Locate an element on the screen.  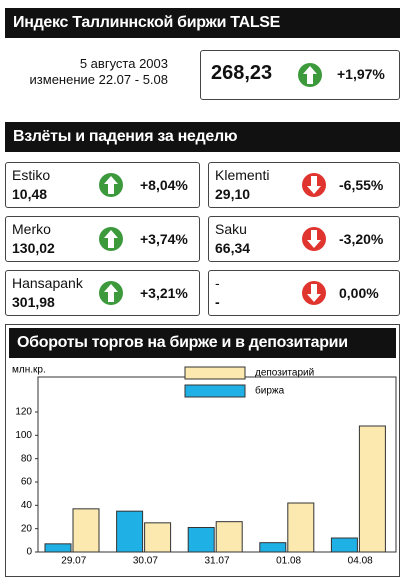
legend-label: депозитарий is located at coordinates (284, 373).